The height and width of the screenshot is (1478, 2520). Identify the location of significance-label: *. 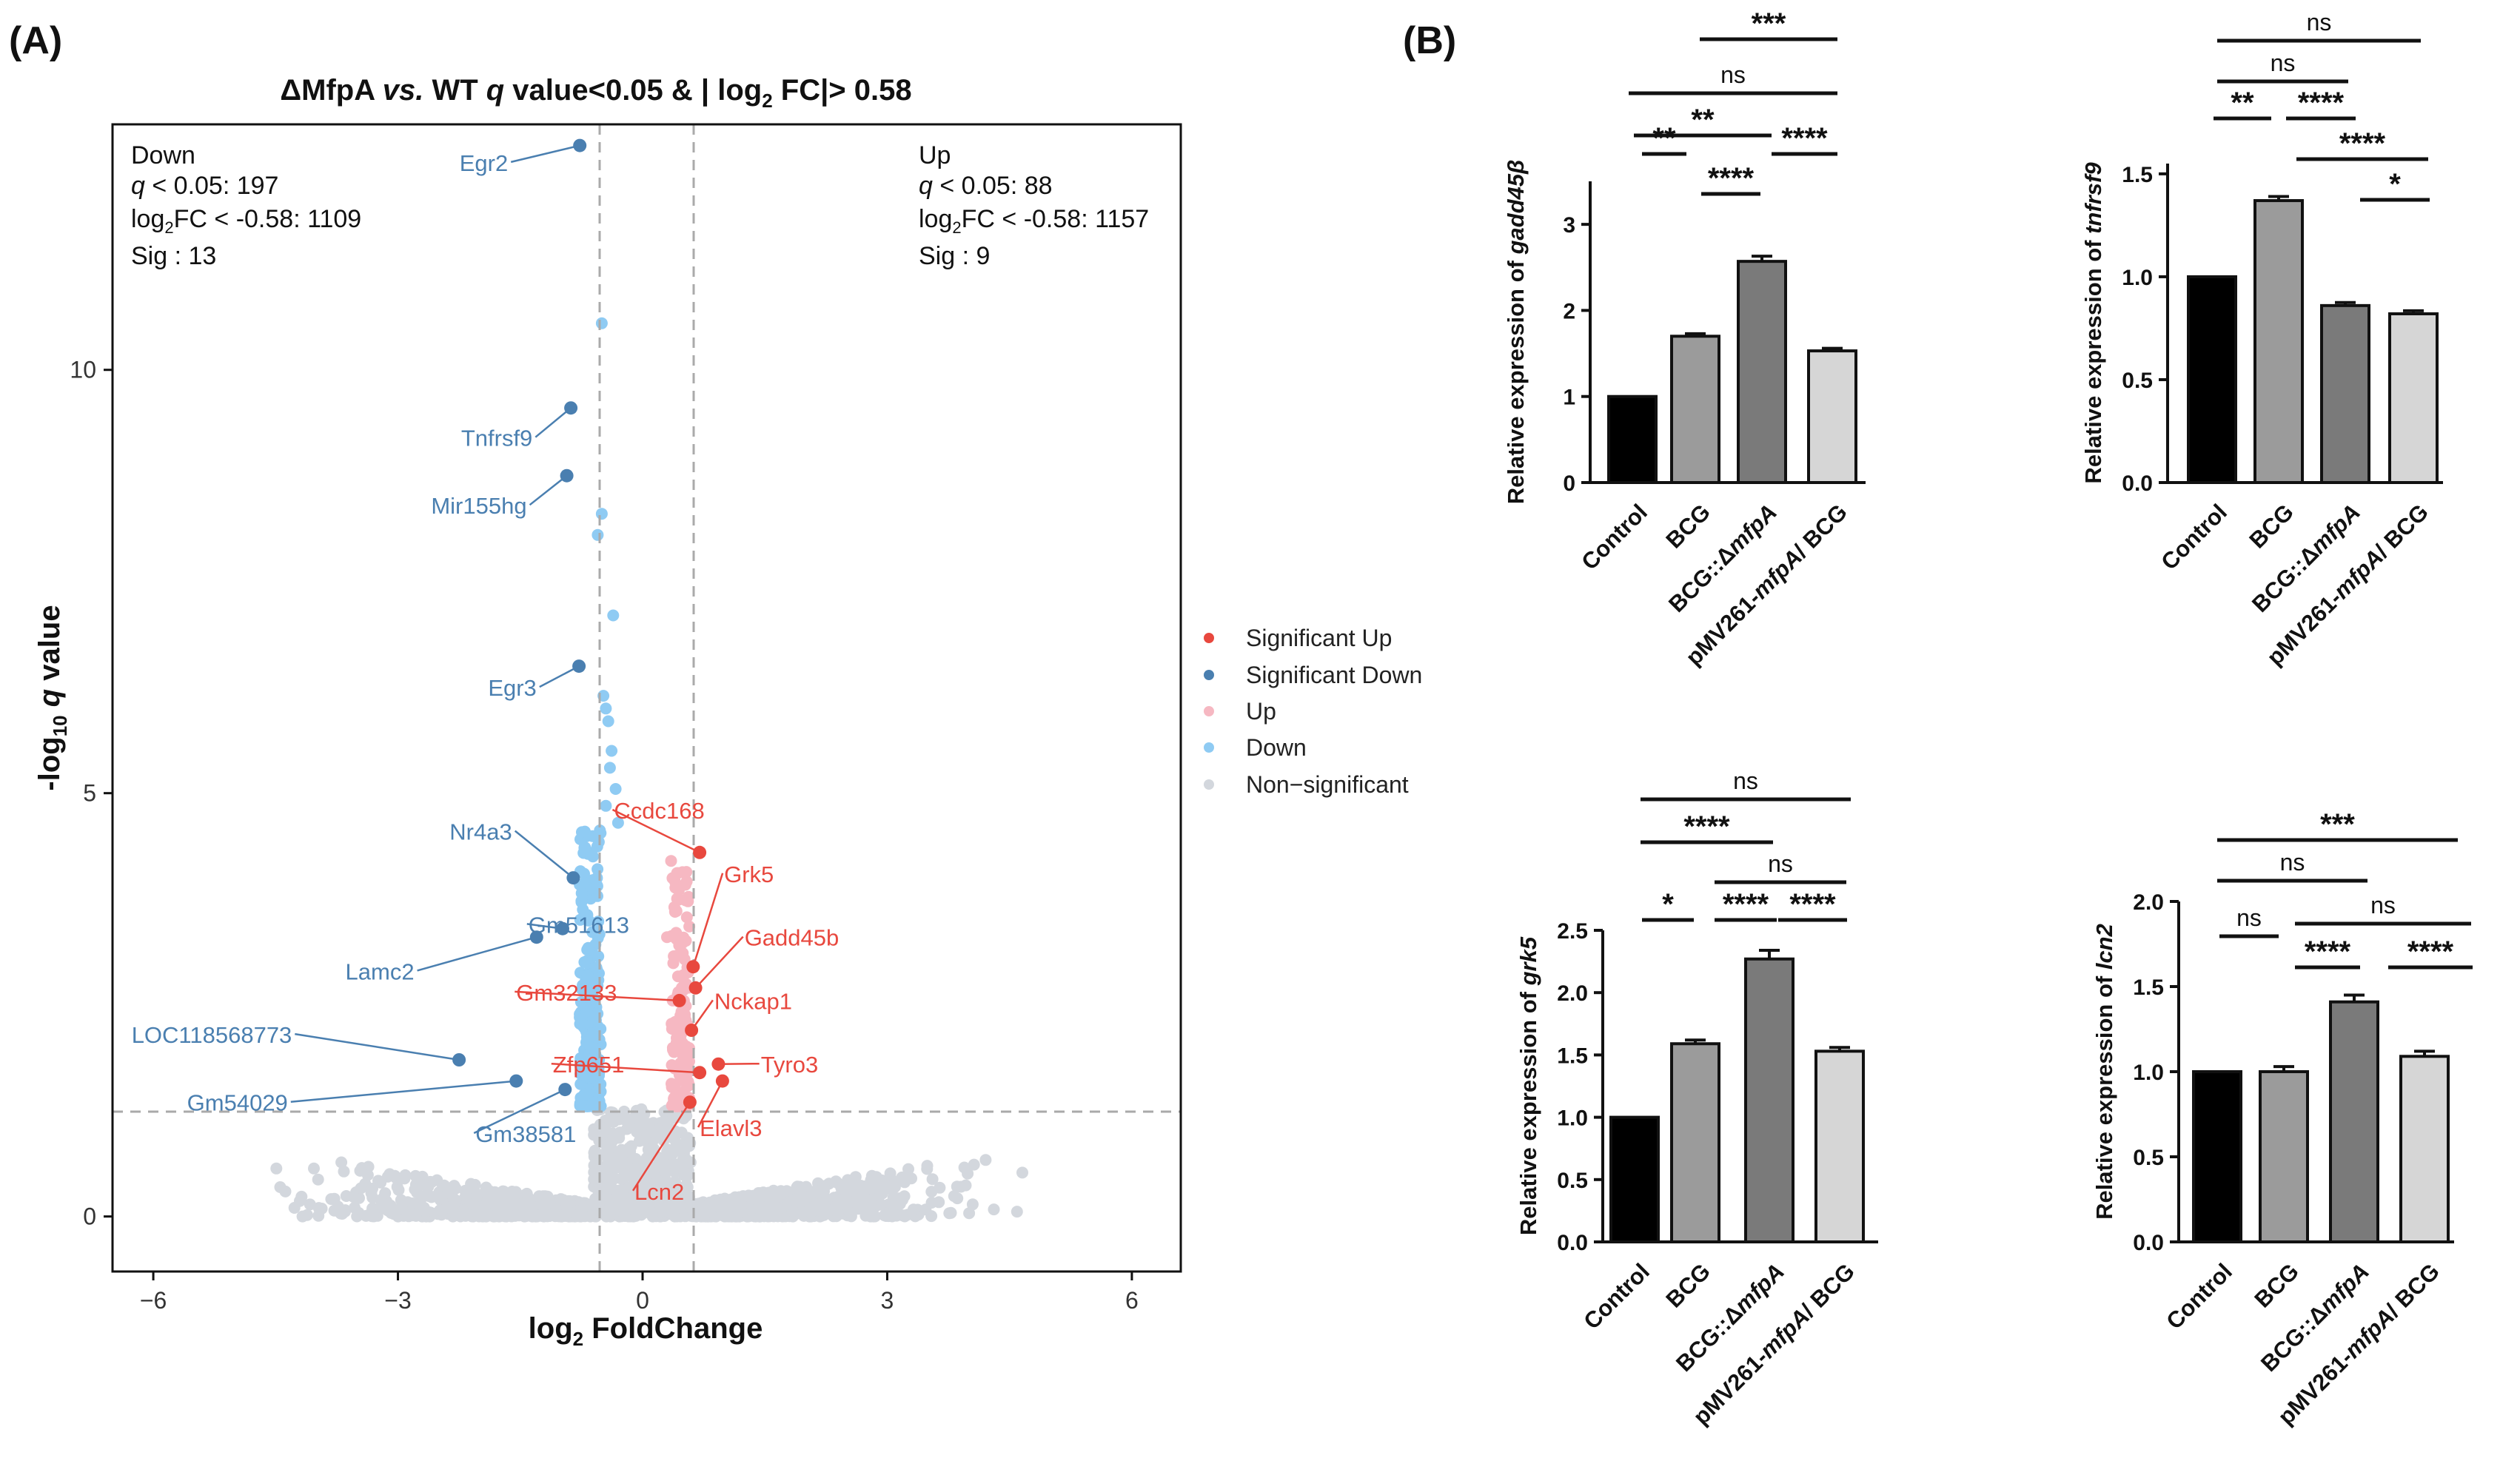
(2395, 184).